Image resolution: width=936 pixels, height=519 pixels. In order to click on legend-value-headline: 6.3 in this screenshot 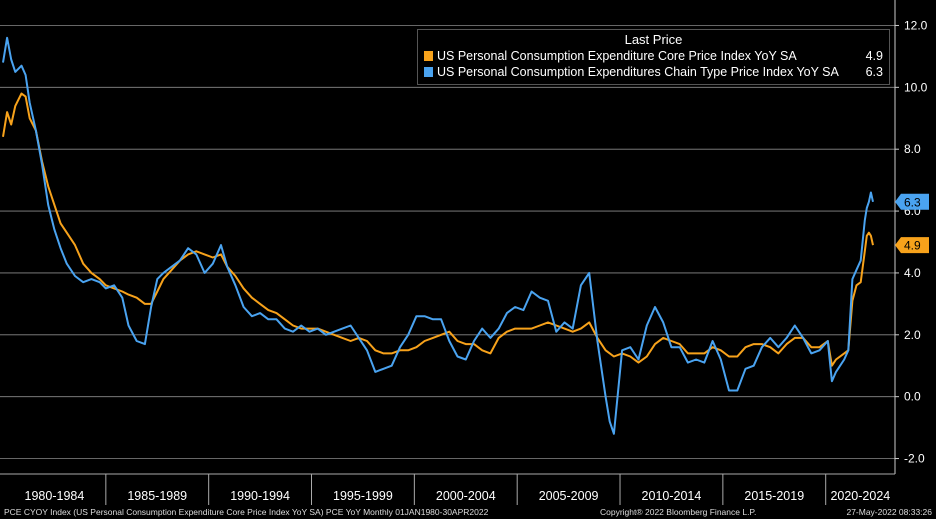, I will do `click(874, 72)`.